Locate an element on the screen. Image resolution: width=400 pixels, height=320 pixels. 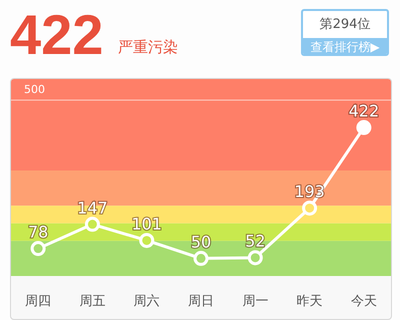
data-label: 52 is located at coordinates (255, 241).